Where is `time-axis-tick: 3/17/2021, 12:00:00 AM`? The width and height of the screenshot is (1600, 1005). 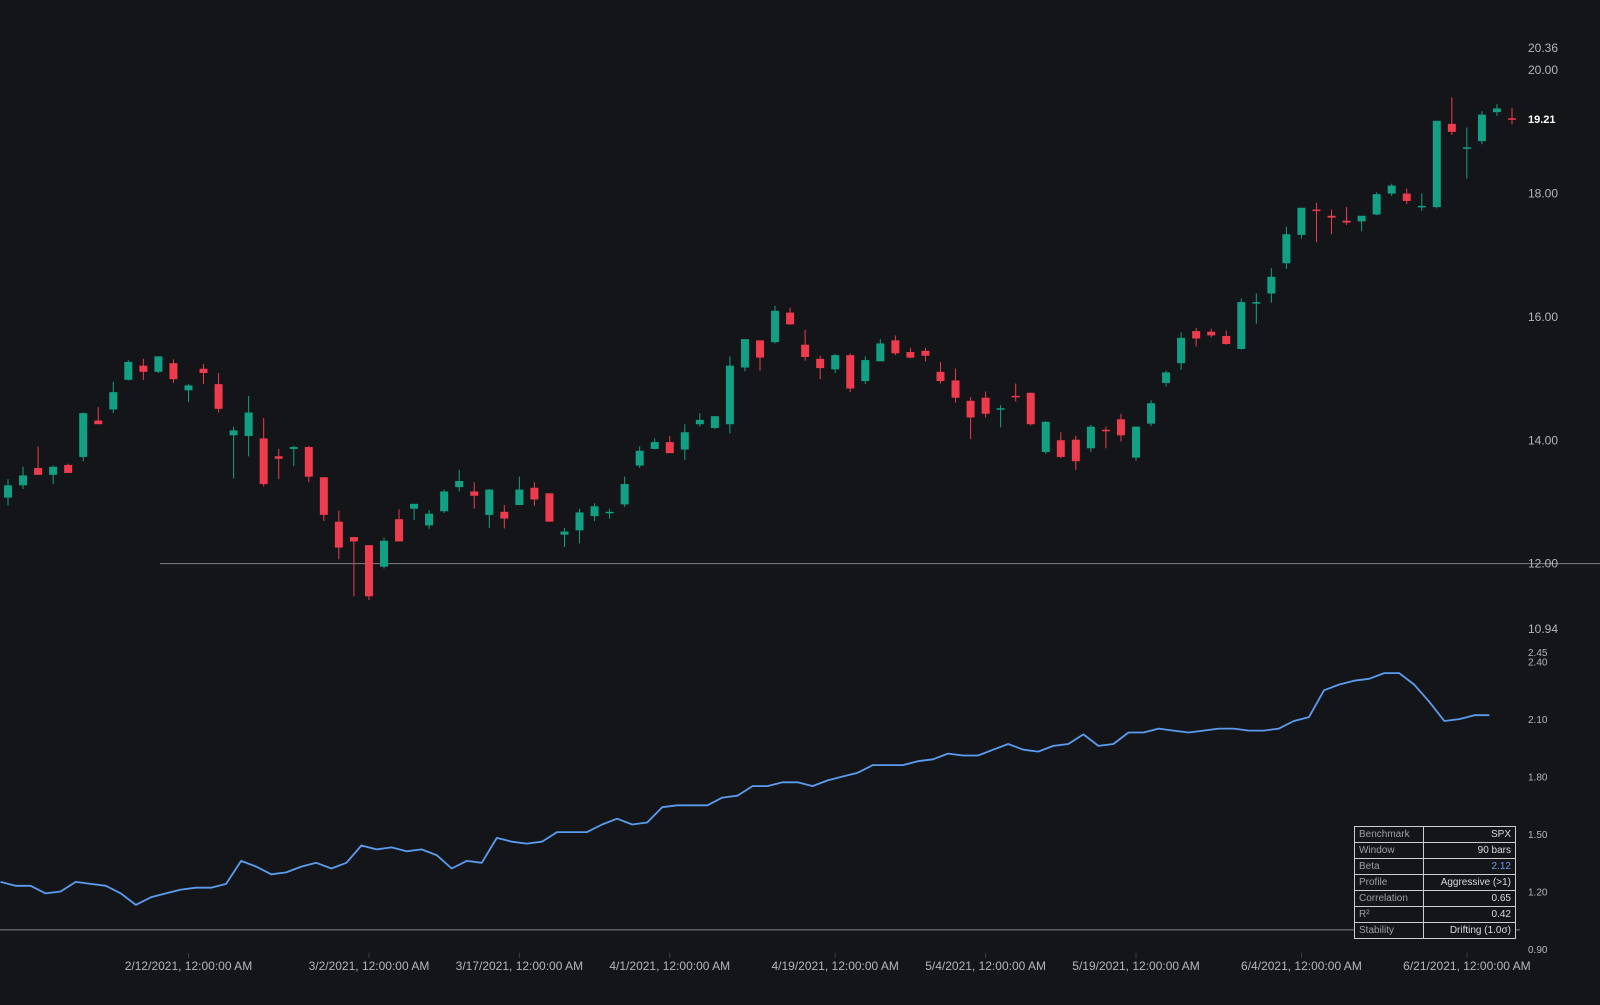 time-axis-tick: 3/17/2021, 12:00:00 AM is located at coordinates (519, 966).